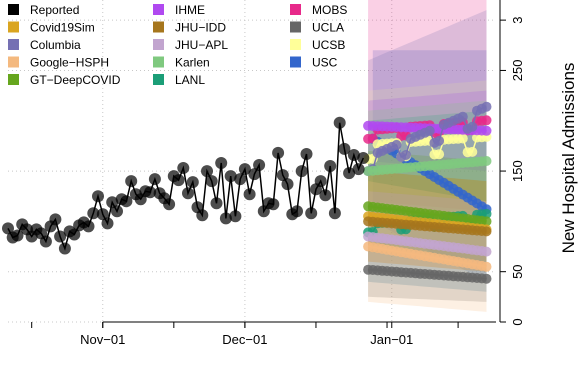 The width and height of the screenshot is (580, 376). What do you see at coordinates (517, 71) in the screenshot?
I see `y-tick-label: 250` at bounding box center [517, 71].